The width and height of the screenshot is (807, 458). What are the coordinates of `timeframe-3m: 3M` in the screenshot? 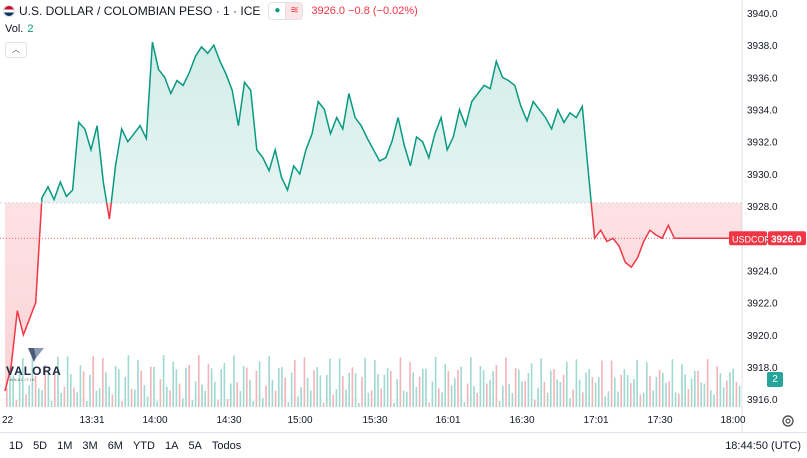 It's located at (90, 445).